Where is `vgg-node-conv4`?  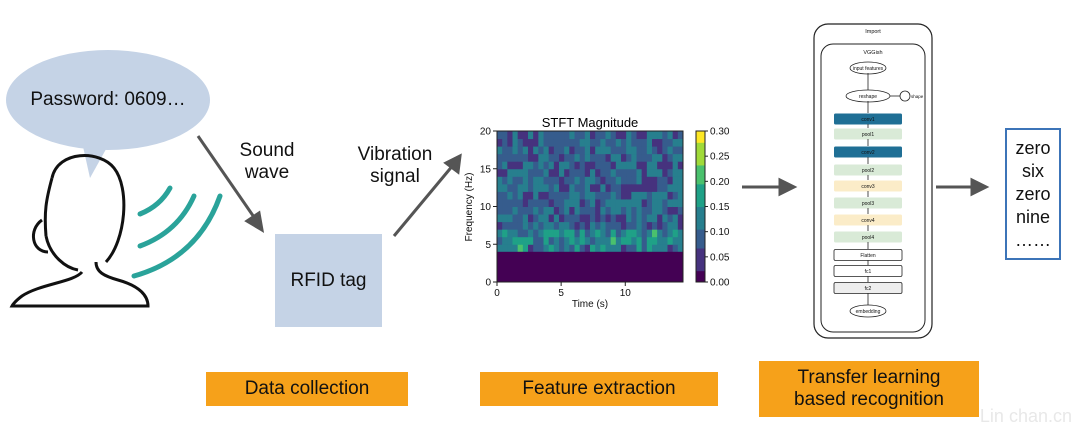
vgg-node-conv4 is located at coordinates (868, 220).